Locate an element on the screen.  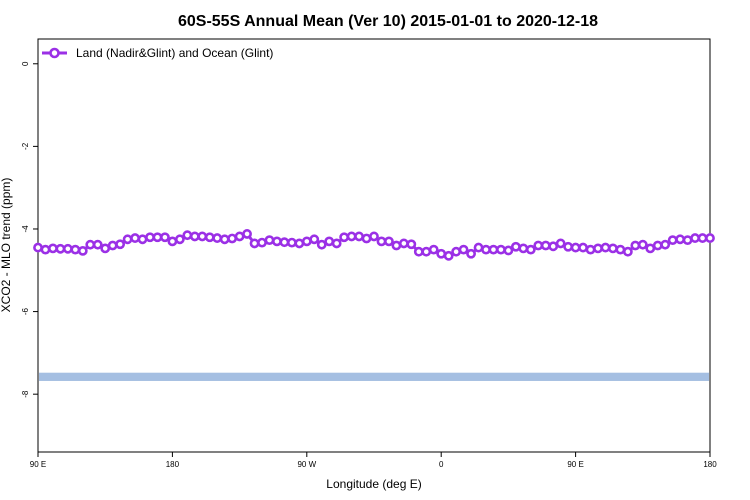
reference-band is located at coordinates (374, 376).